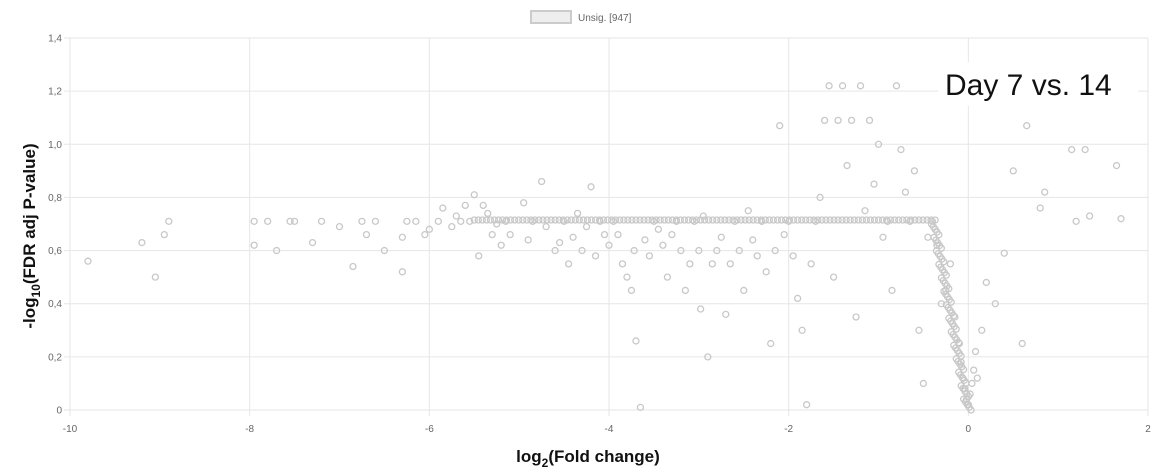 This screenshot has height=472, width=1153. I want to click on y-tick-labels: 0 0,2 0,4 0,6 0,8 1,0 1,2 1,4, so click(55, 225).